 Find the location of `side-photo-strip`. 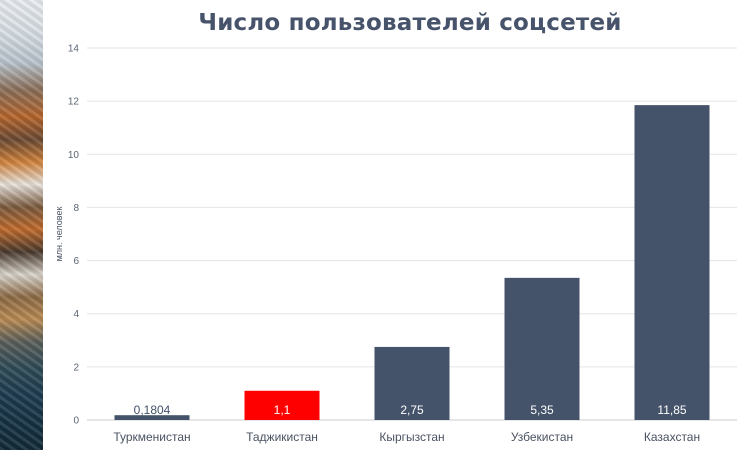

side-photo-strip is located at coordinates (21, 225).